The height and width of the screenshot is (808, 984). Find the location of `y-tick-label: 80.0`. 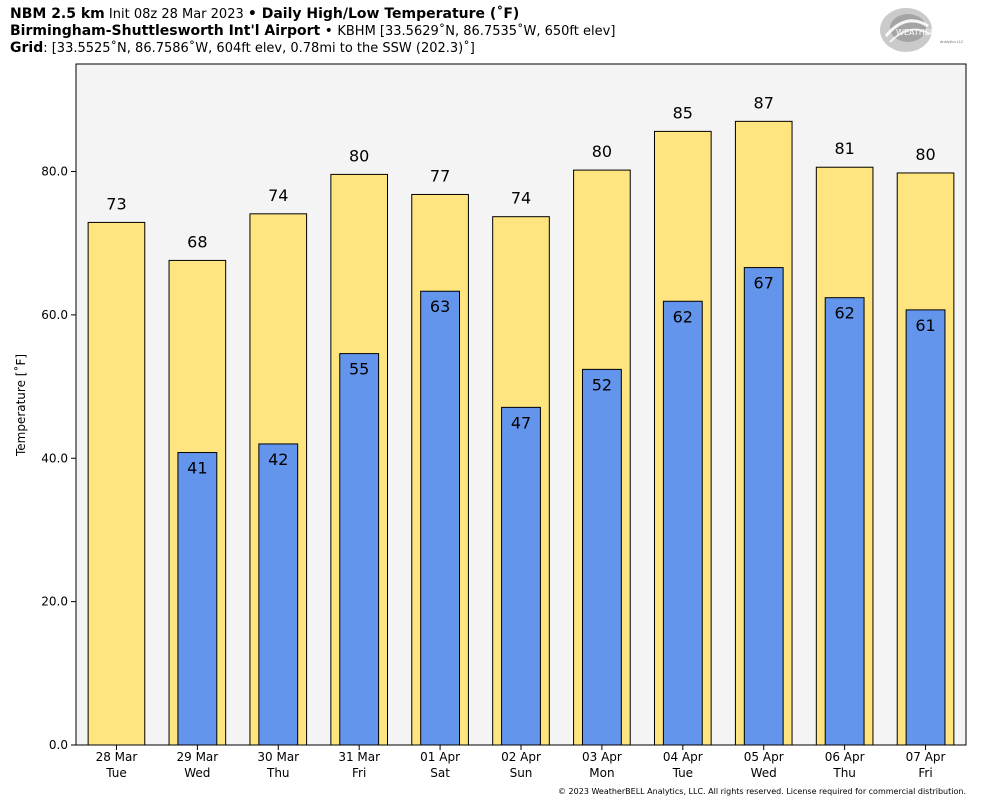

y-tick-label: 80.0 is located at coordinates (54, 172).